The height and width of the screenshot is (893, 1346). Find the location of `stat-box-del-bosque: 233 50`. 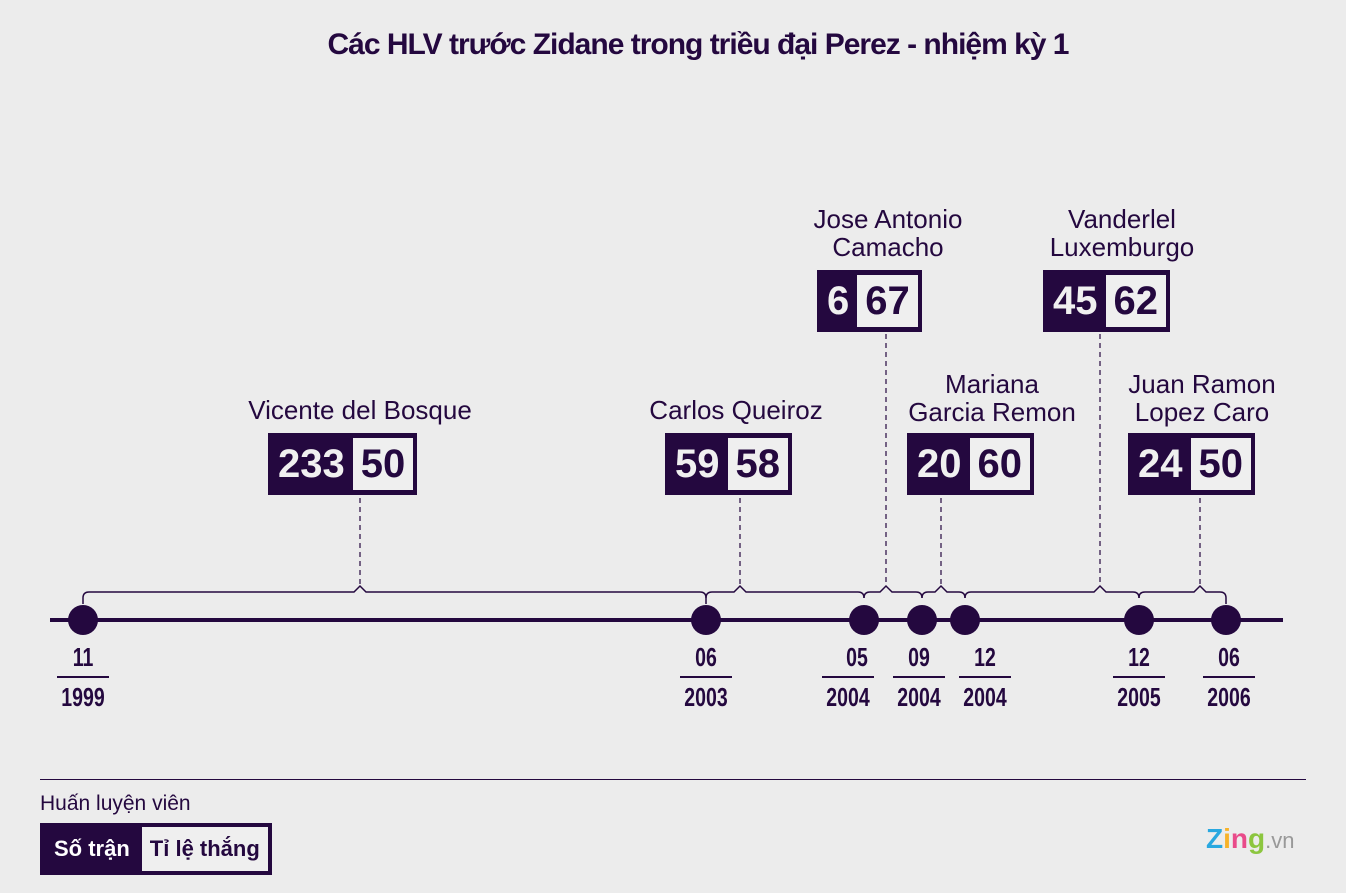

stat-box-del-bosque: 233 50 is located at coordinates (343, 464).